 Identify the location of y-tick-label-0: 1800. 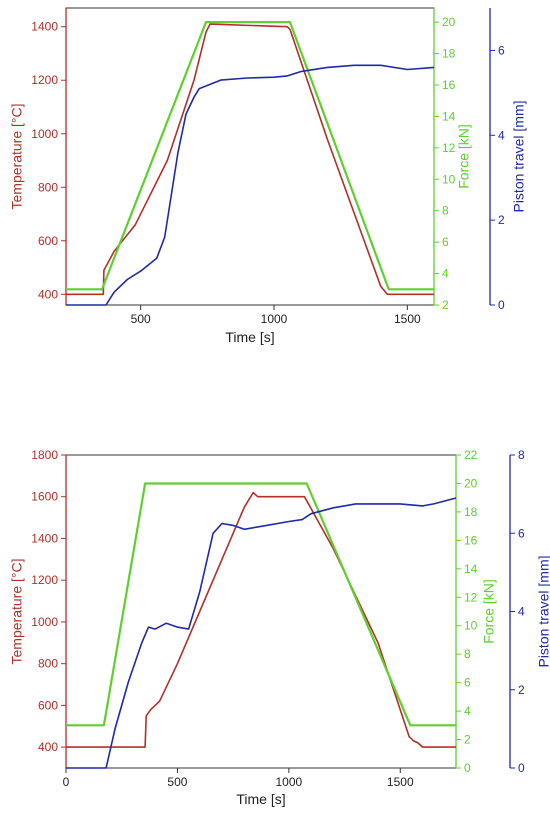
(44, 455).